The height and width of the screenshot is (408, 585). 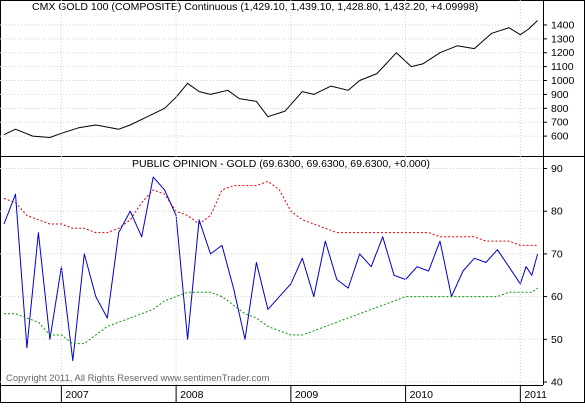 I want to click on top-panel-tick-label: 1100, so click(x=562, y=67).